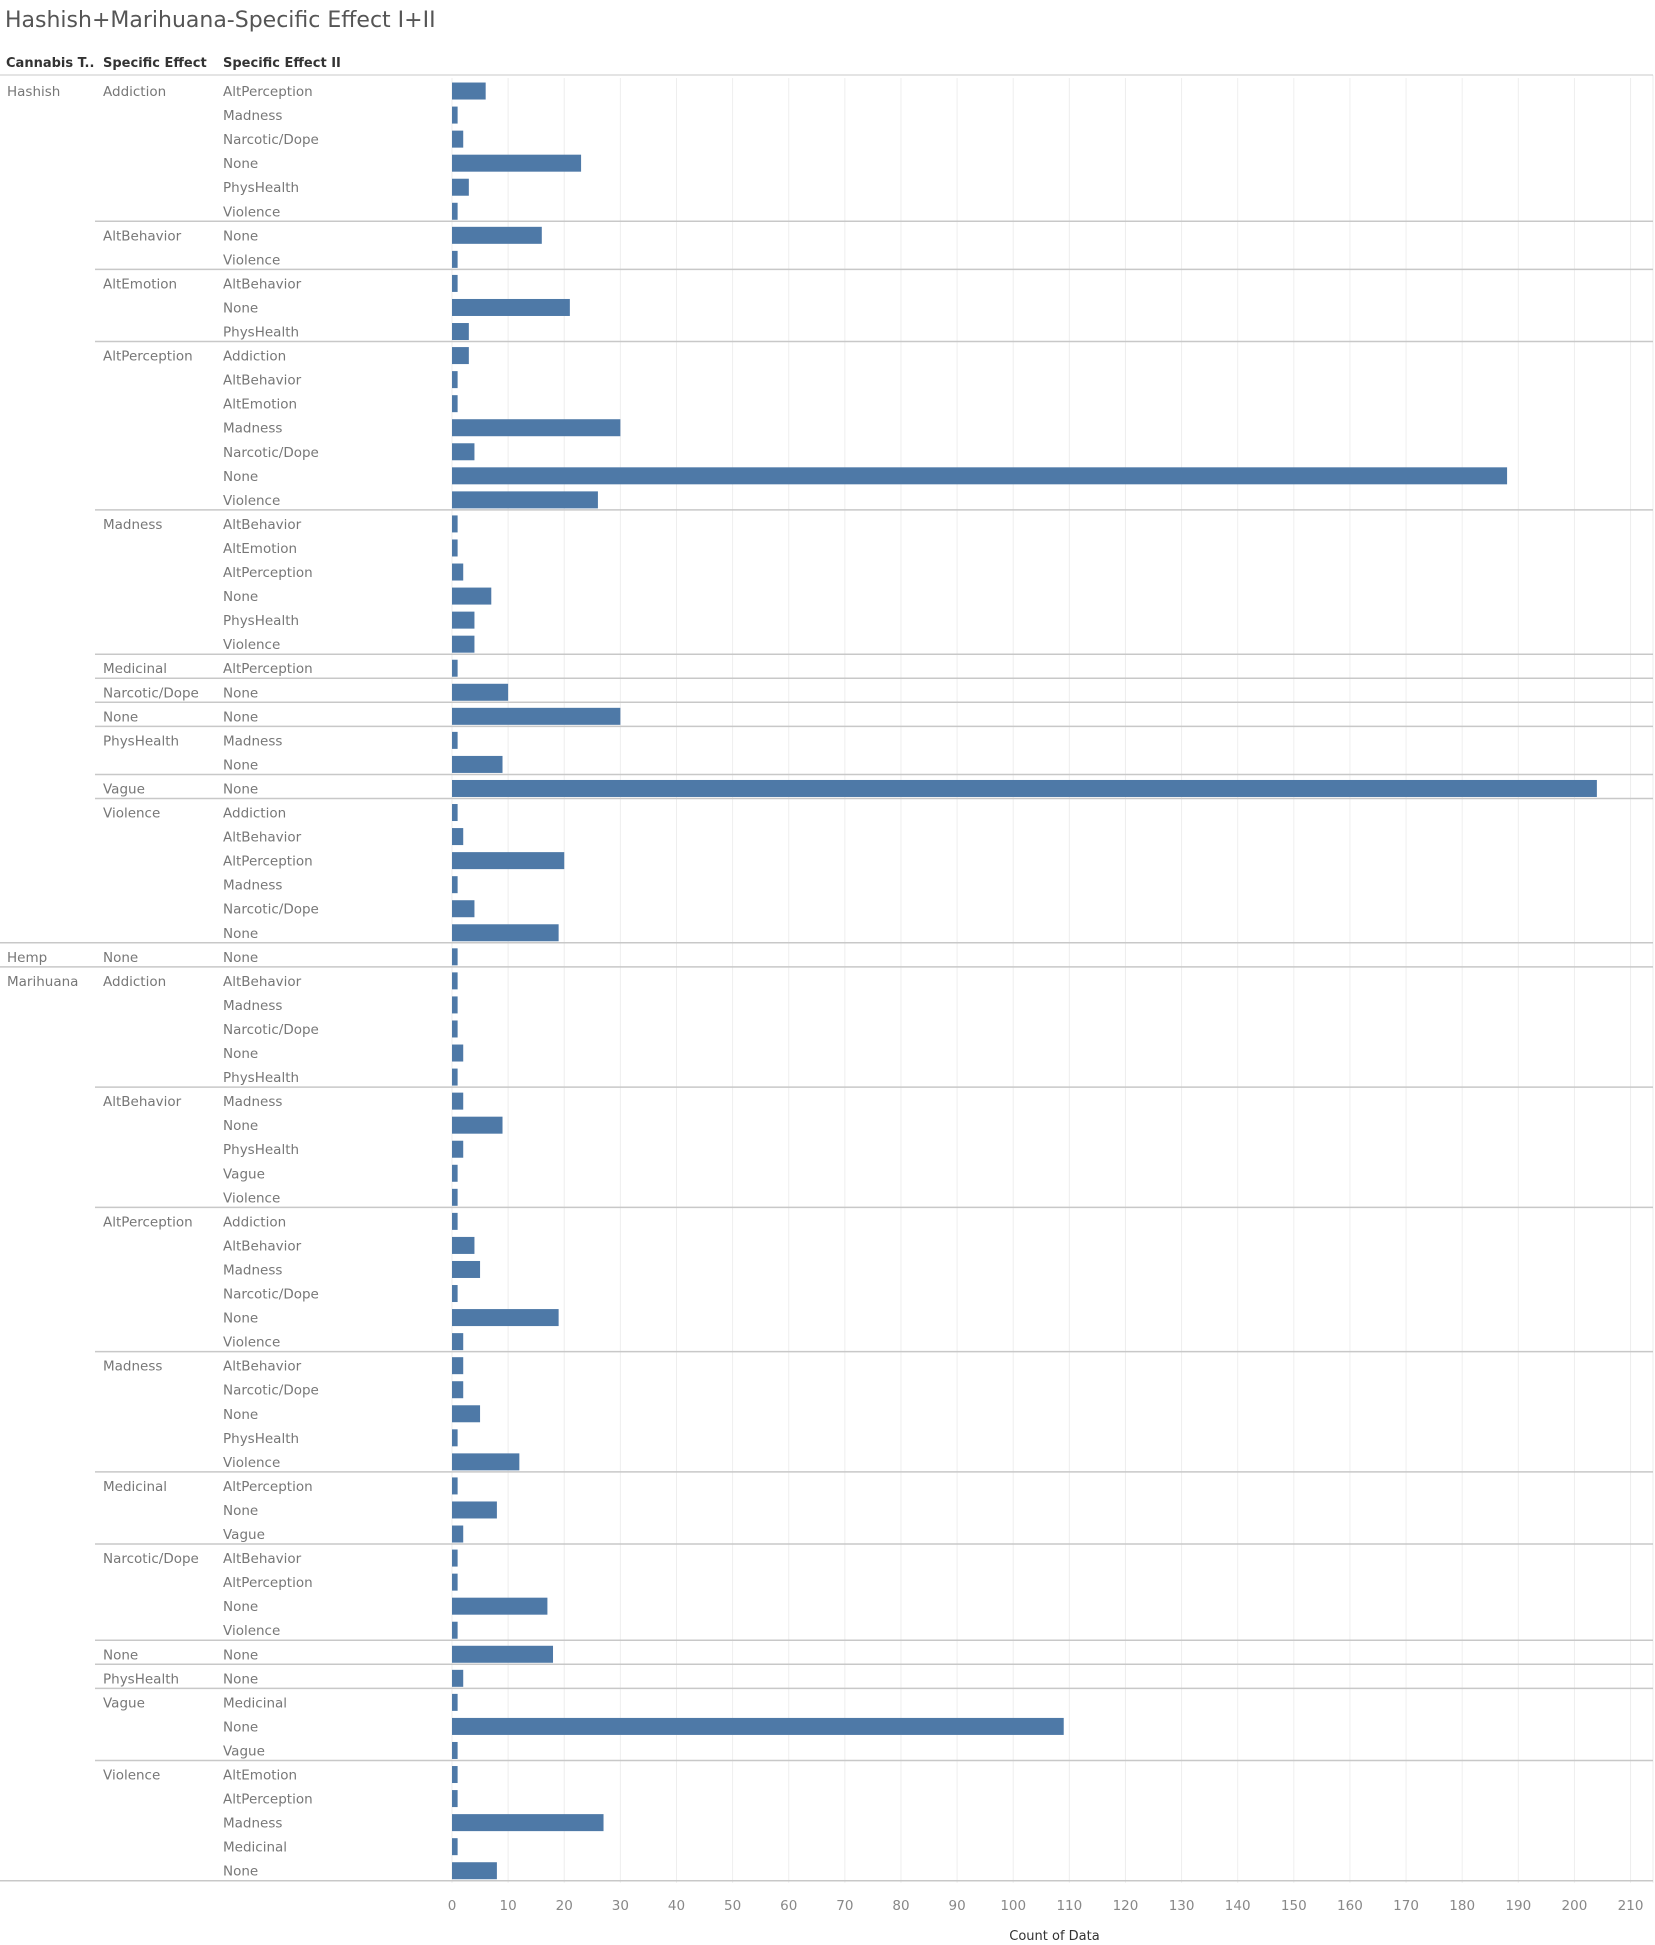 The height and width of the screenshot is (1945, 1655). I want to click on x-tick-label: 200, so click(1575, 1906).